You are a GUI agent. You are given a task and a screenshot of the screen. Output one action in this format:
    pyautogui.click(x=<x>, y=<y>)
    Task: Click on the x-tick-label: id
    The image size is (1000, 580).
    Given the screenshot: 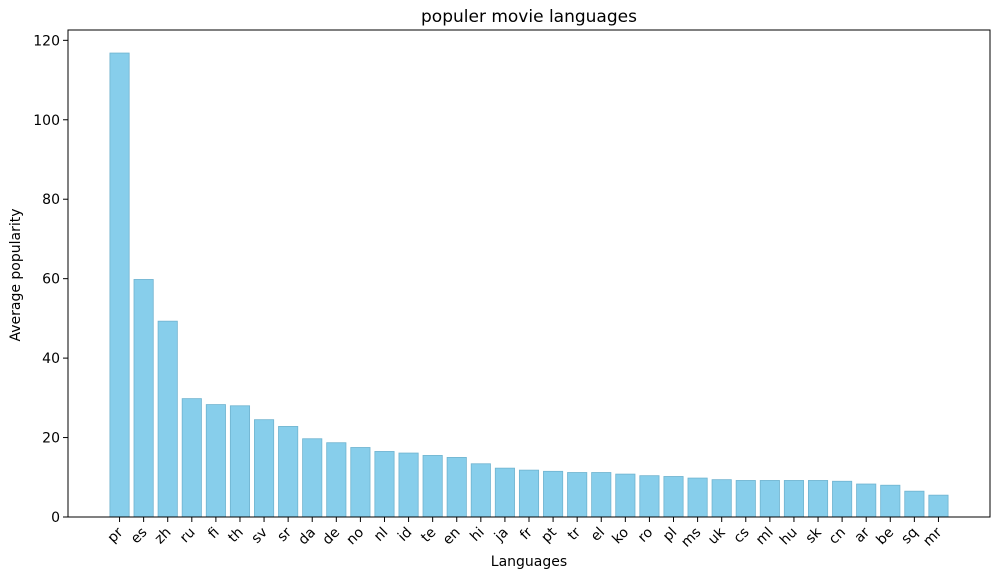 What is the action you would take?
    pyautogui.click(x=405, y=535)
    